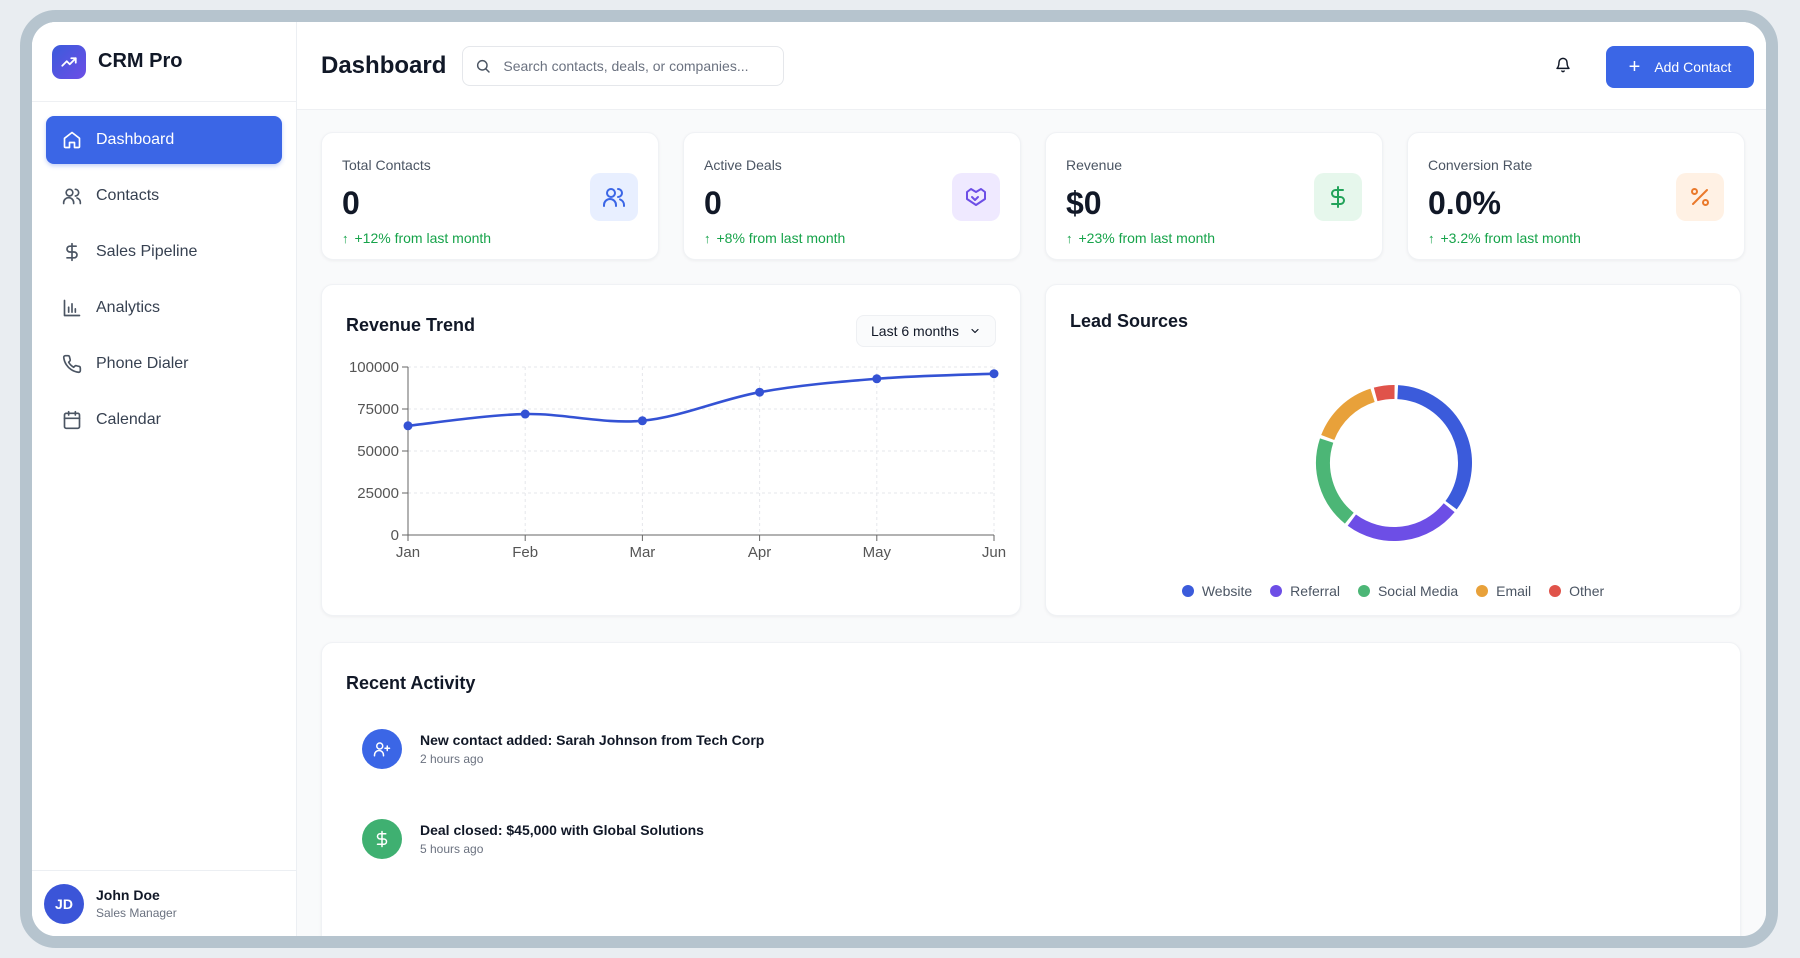  Describe the element at coordinates (926, 331) in the screenshot. I see `range-select: Last 6 months` at that location.